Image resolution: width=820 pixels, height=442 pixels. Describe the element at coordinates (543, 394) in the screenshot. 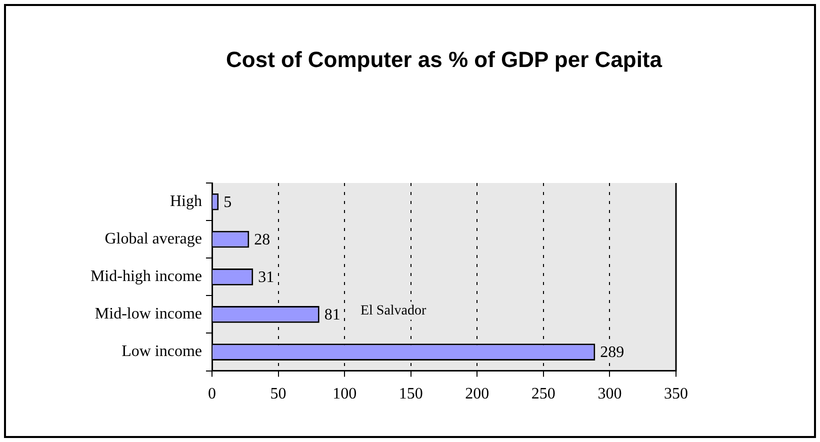

I see `x-tick-label: 250` at that location.